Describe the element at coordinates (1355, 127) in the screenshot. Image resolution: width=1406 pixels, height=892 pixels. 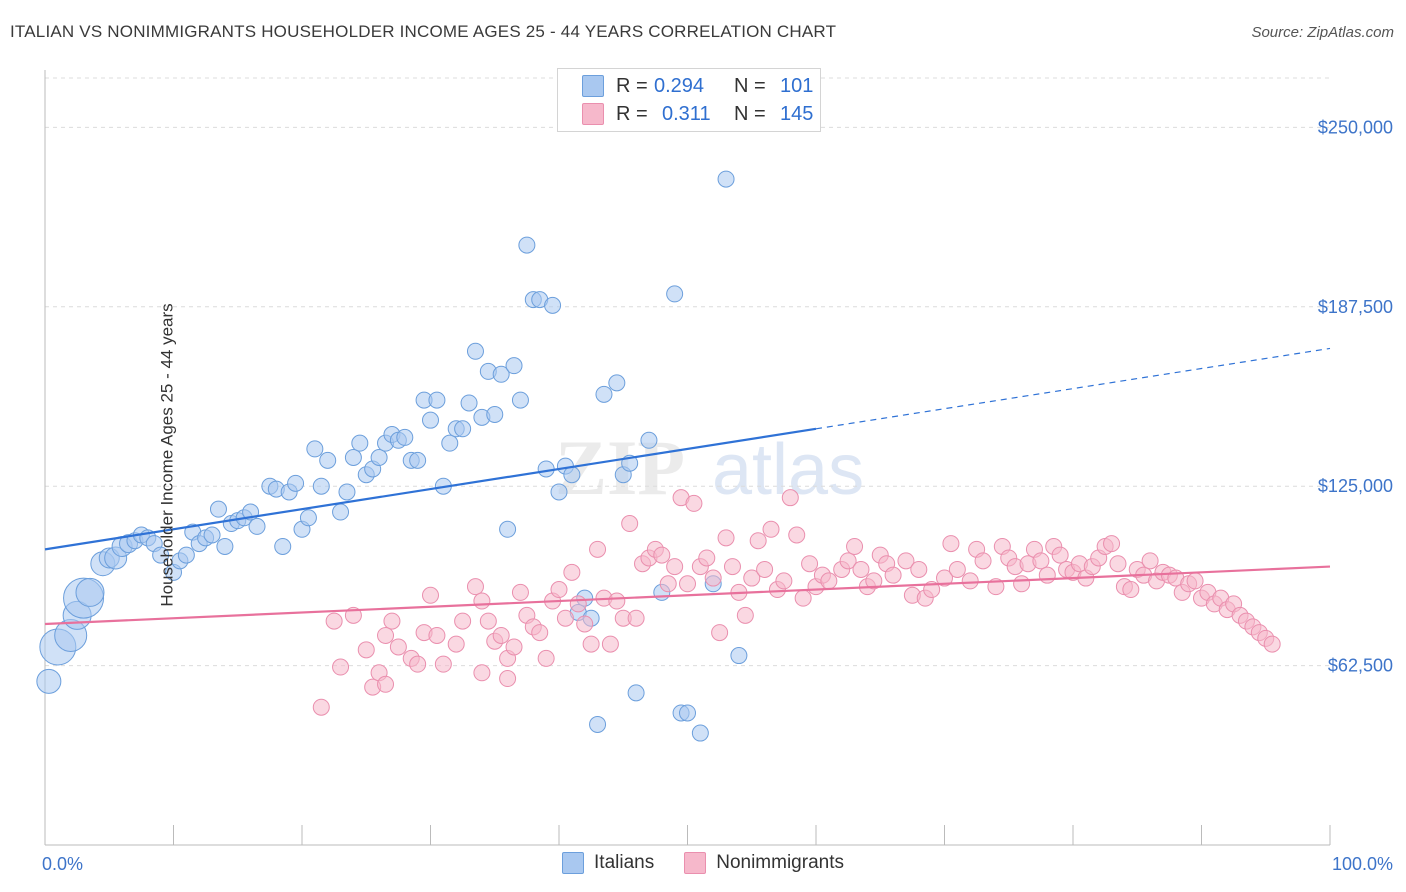
I see `y-tick-label: $250,000` at that location.